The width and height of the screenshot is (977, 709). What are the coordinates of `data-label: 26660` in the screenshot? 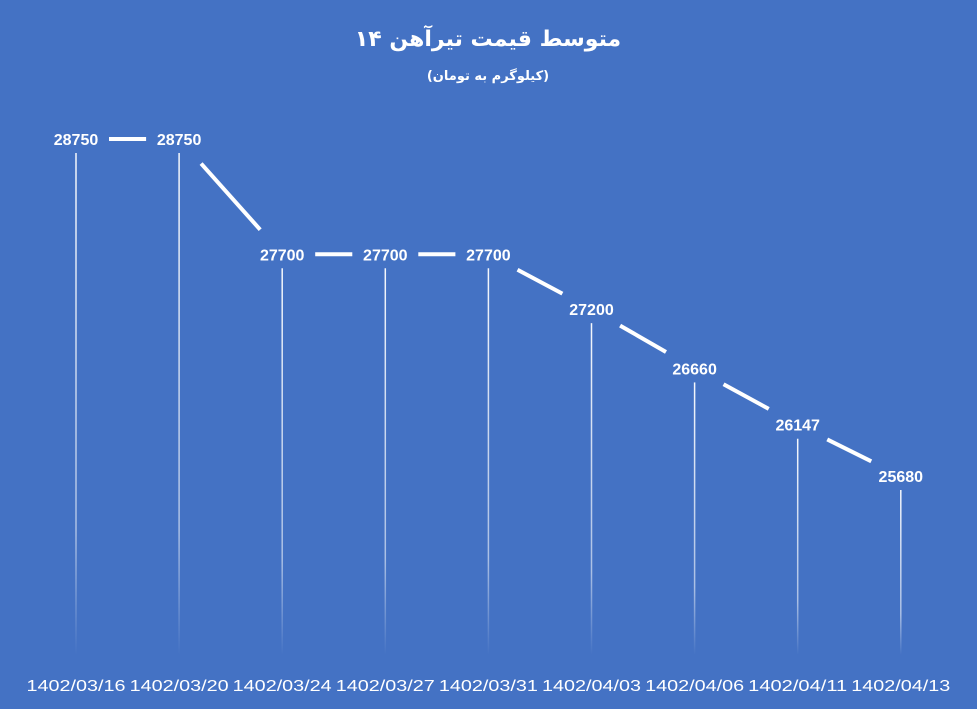 It's located at (694, 369).